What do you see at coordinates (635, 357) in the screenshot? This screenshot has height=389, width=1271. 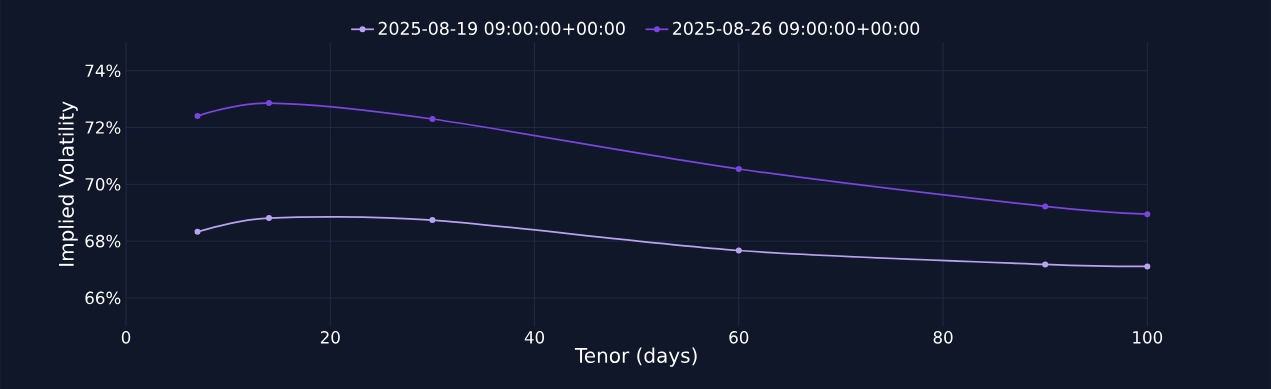 I see `x-axis-title: Tenor (days)` at bounding box center [635, 357].